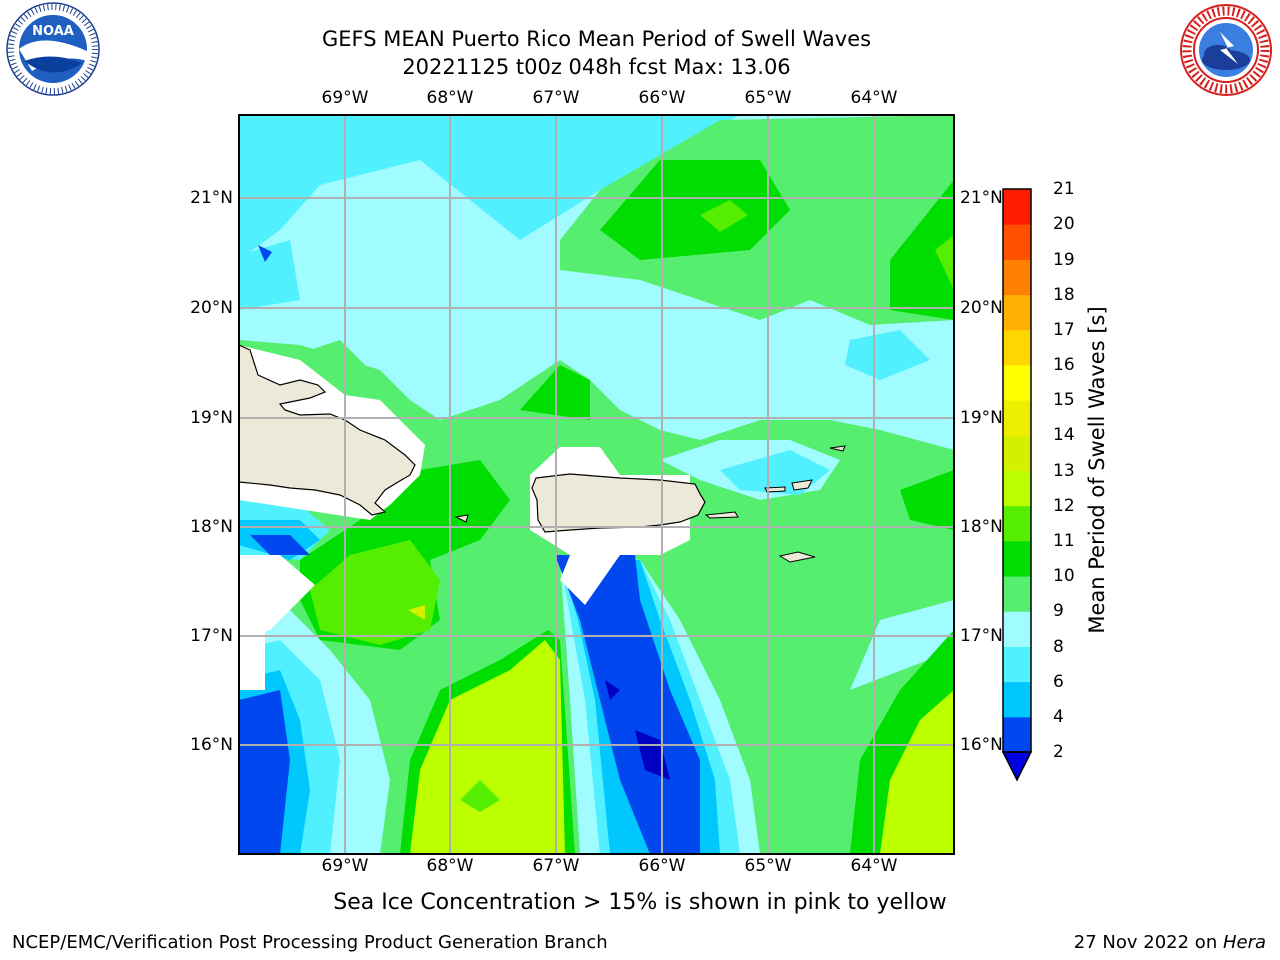  Describe the element at coordinates (1064, 224) in the screenshot. I see `colorbar-tick: 20` at that location.